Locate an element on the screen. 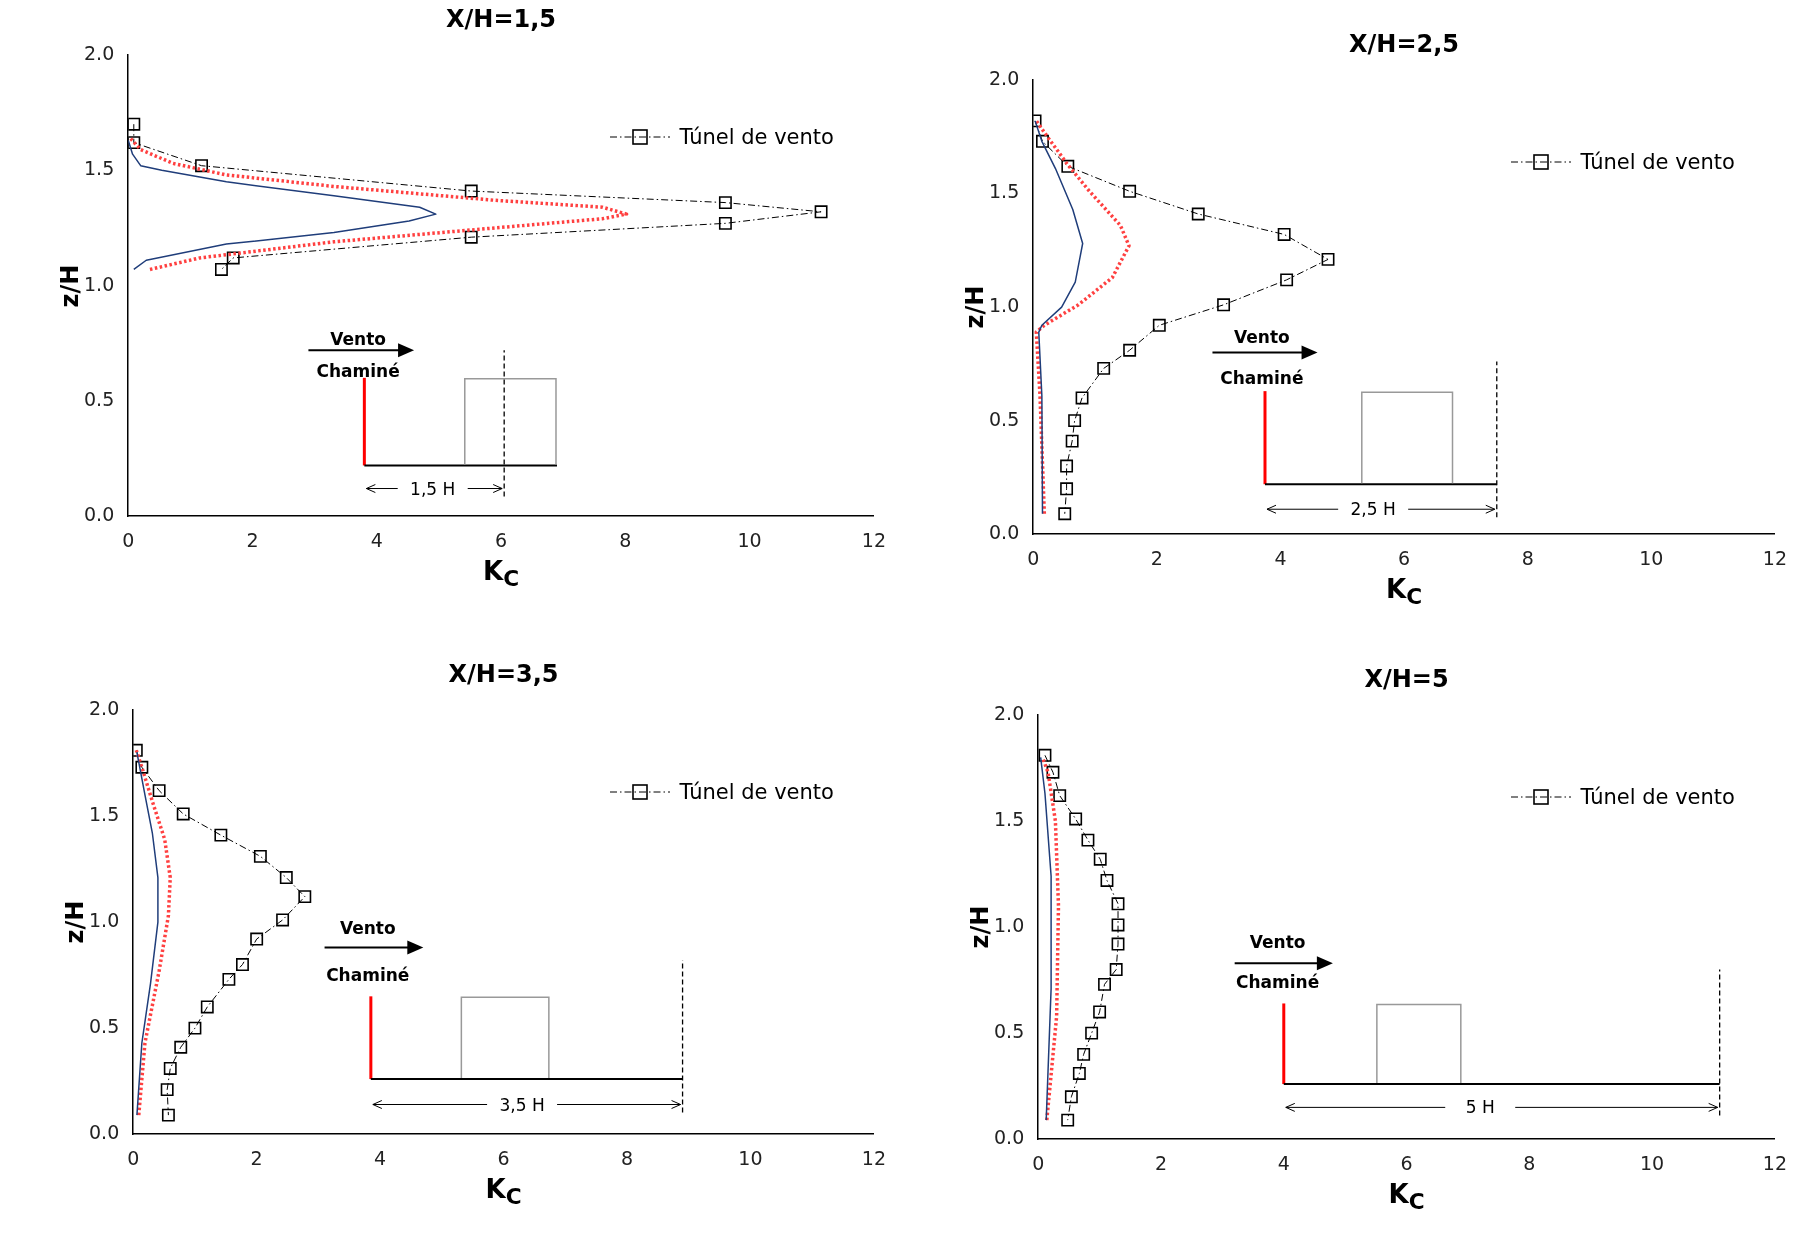  annotation: Chaminé is located at coordinates (368, 975).